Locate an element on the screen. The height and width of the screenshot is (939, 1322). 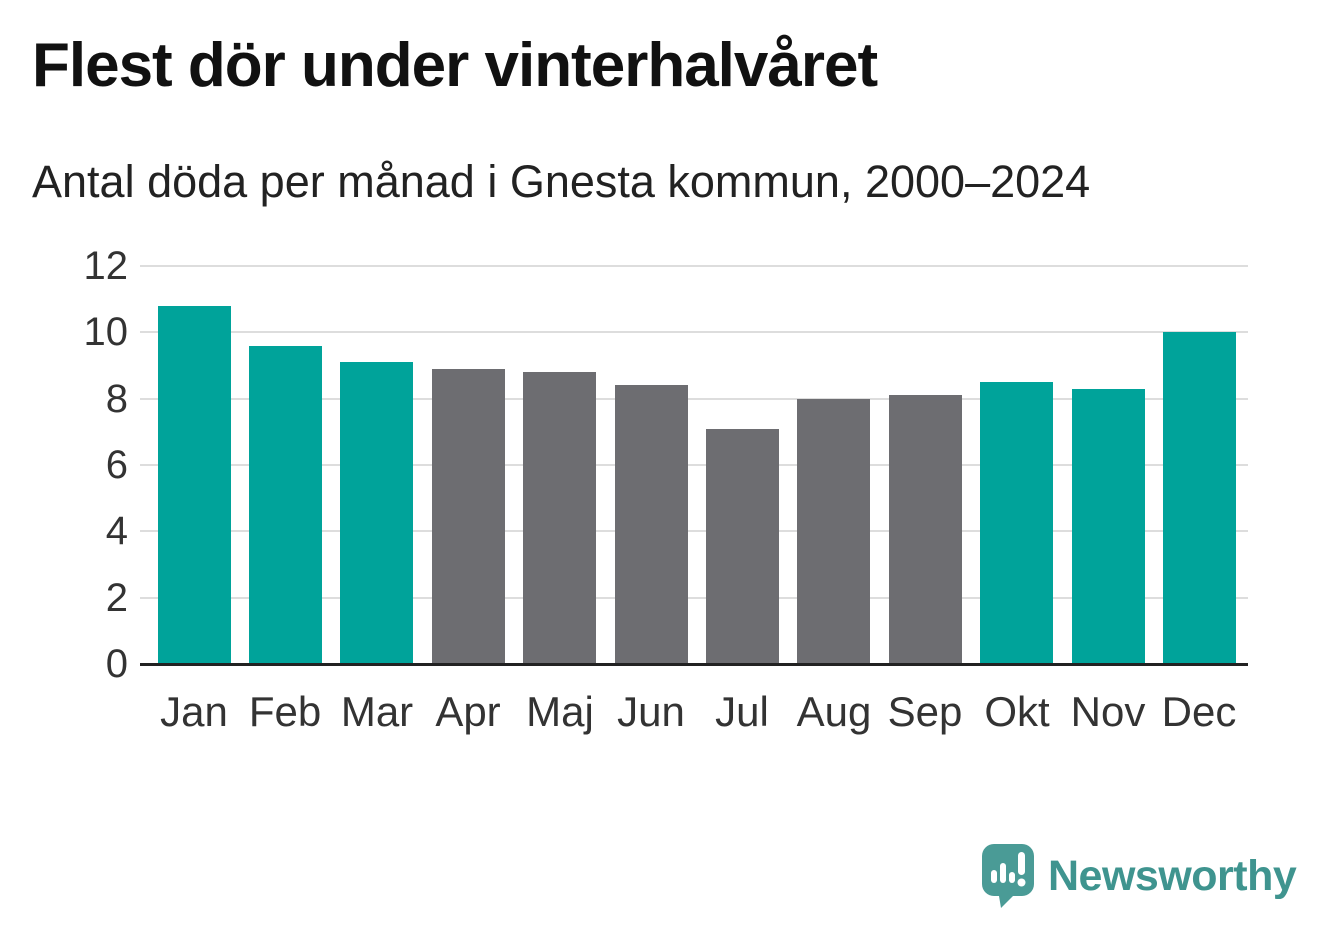
bar-feb is located at coordinates (285, 505).